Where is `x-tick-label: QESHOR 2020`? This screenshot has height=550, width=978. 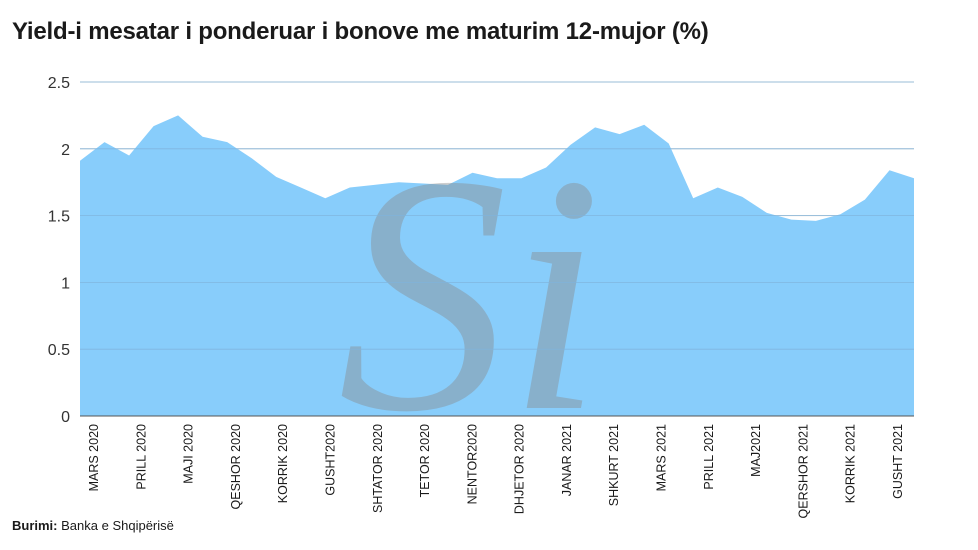 x-tick-label: QESHOR 2020 is located at coordinates (236, 467).